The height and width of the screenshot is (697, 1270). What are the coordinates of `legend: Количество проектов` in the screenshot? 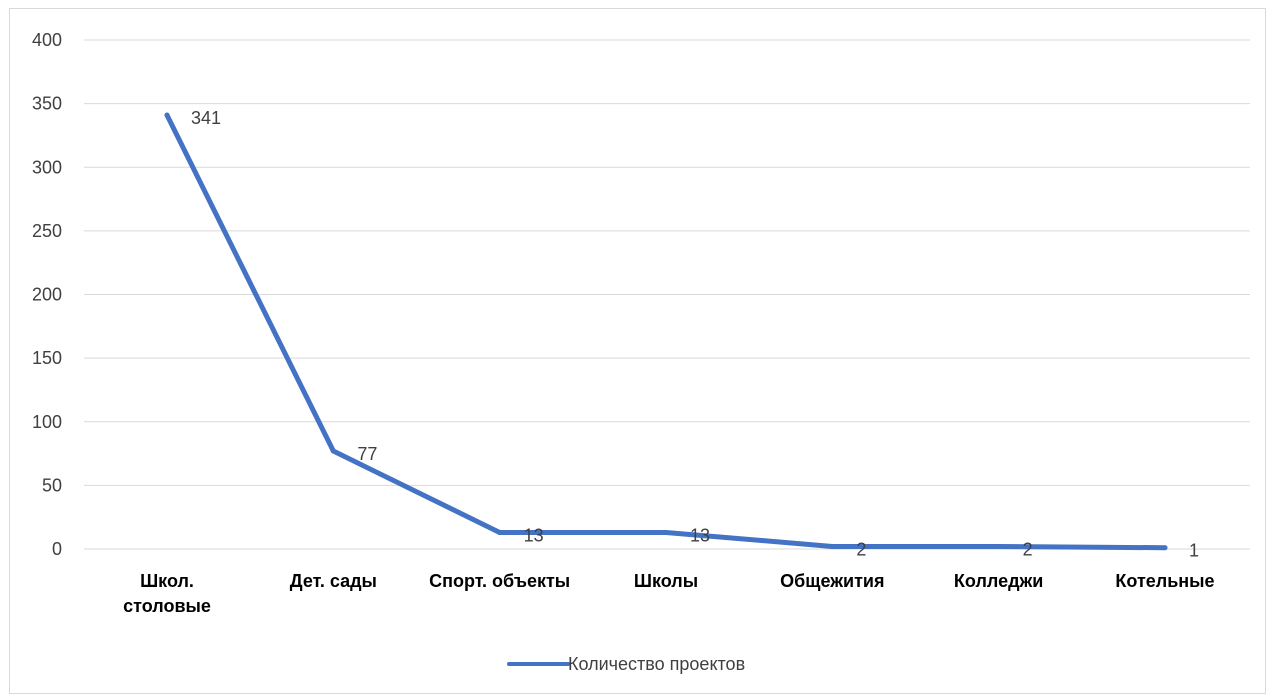 It's located at (626, 664).